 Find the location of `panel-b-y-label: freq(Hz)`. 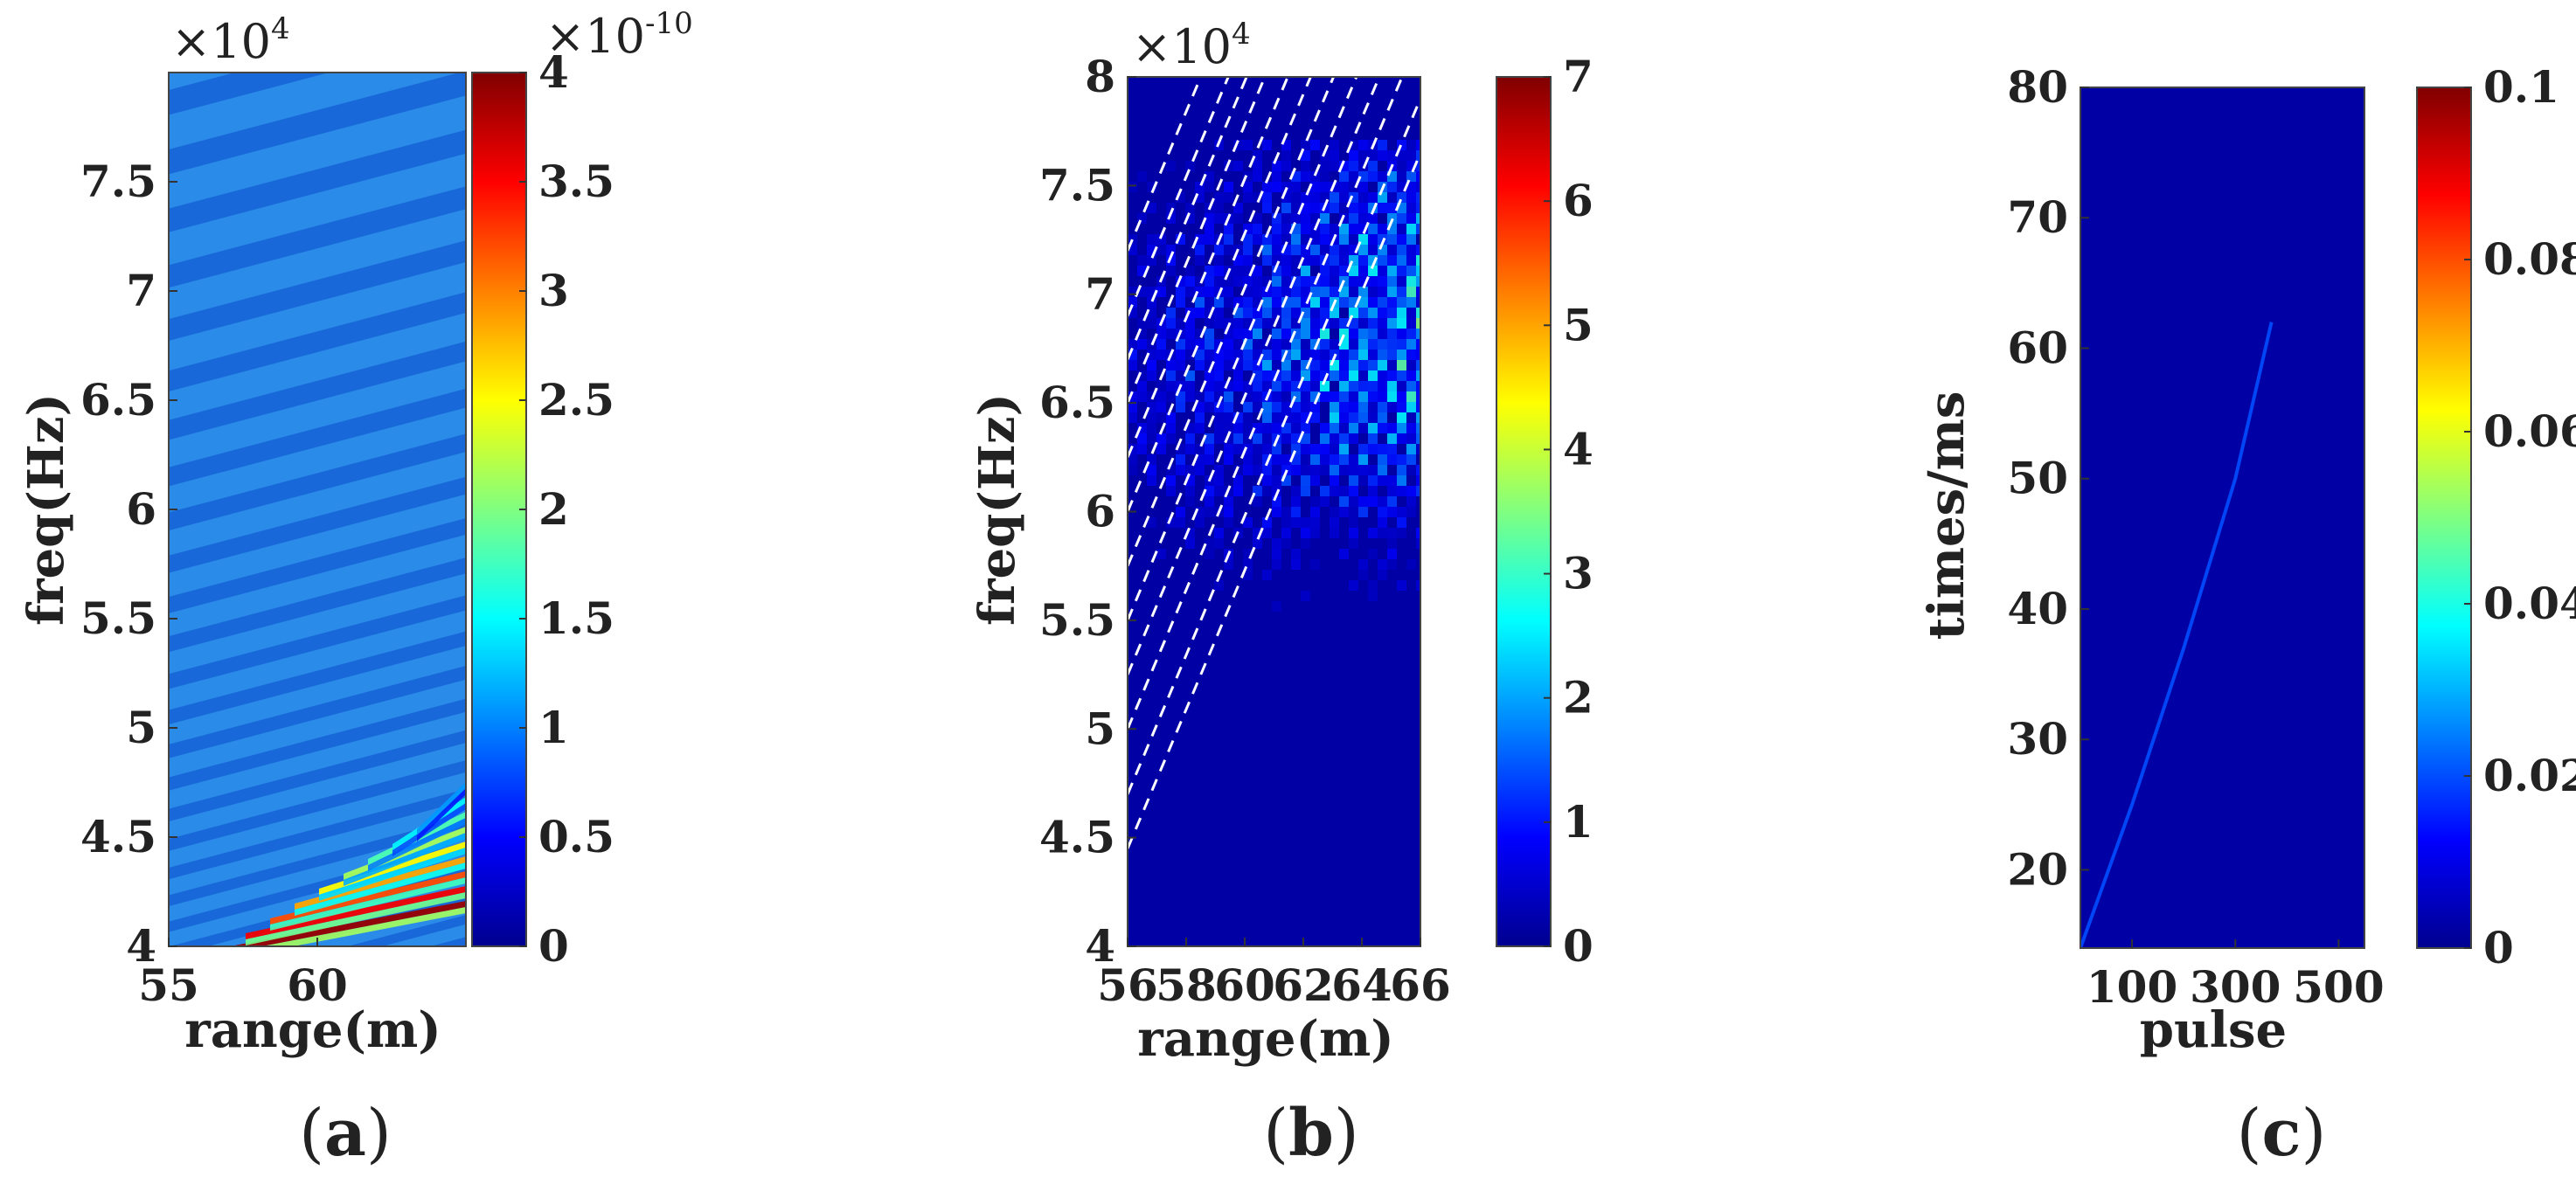

panel-b-y-label: freq(Hz) is located at coordinates (998, 509).